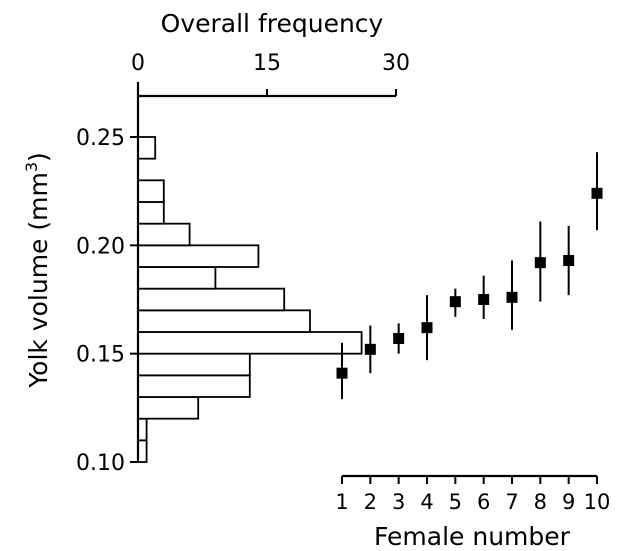 The width and height of the screenshot is (626, 551). What do you see at coordinates (272, 23) in the screenshot?
I see `top-axis-title: Overall frequency` at bounding box center [272, 23].